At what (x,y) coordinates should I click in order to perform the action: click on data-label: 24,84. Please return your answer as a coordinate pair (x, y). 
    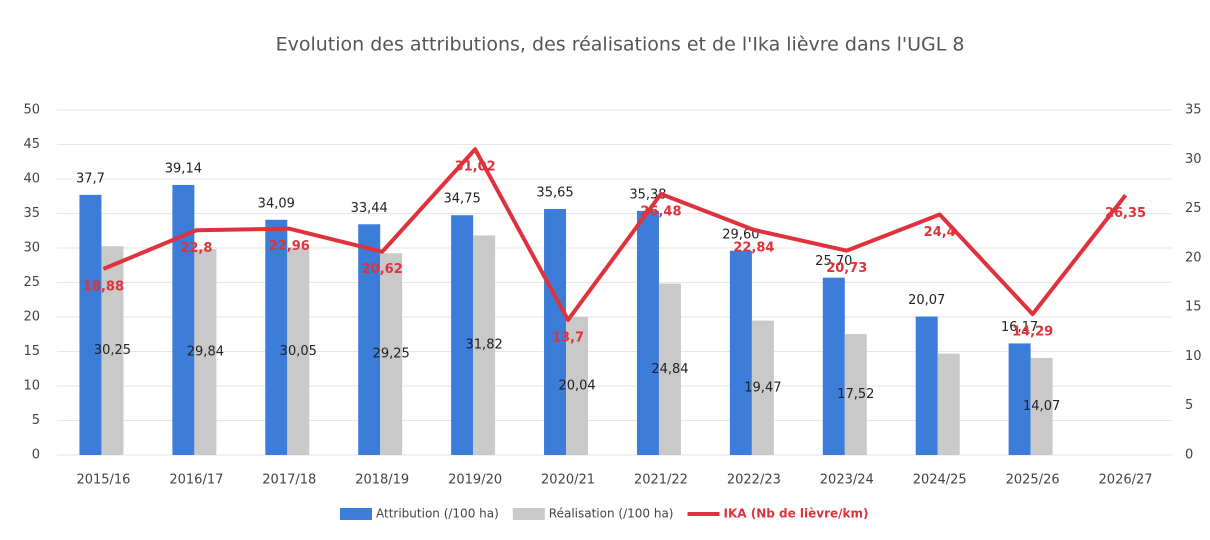
    Looking at the image, I should click on (669, 369).